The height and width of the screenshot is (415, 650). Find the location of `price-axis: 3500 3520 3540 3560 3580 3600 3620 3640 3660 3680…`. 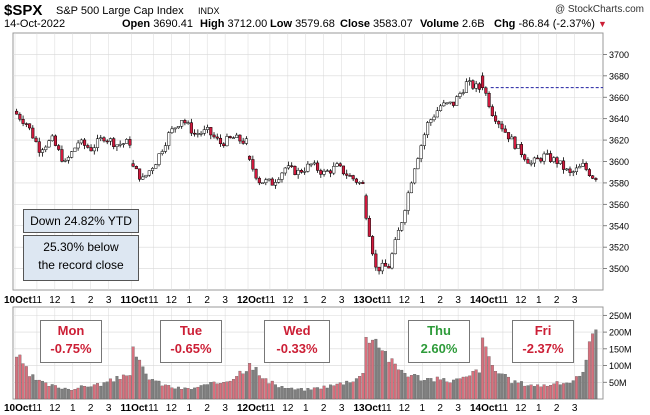

price-axis: 3500 3520 3540 3560 3580 3600 3620 3640 3660 3680… is located at coordinates (616, 162).